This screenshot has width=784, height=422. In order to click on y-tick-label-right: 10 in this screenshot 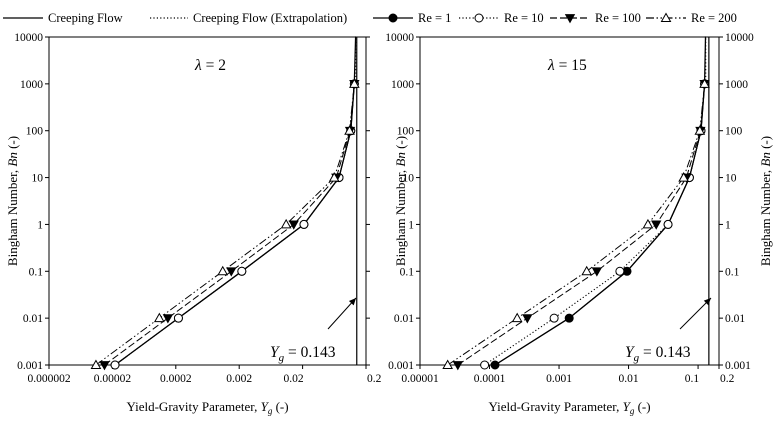, I will do `click(731, 179)`.